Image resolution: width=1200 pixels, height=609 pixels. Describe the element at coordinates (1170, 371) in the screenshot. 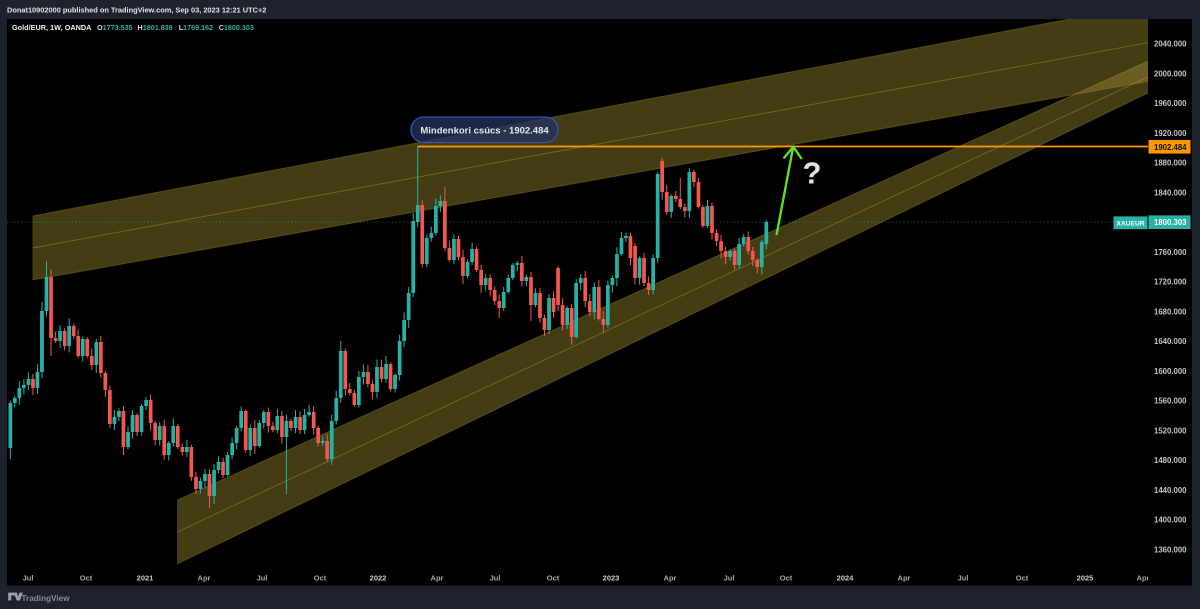

I see `svg-text: 1600.000` at that location.